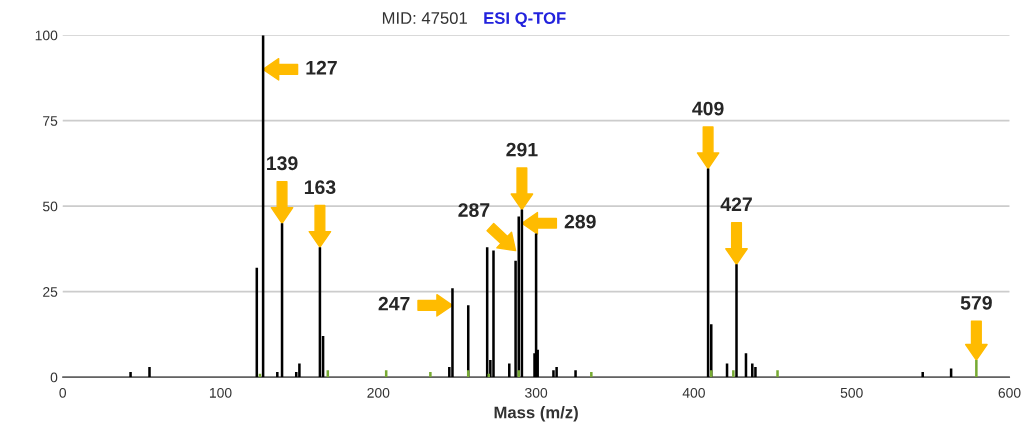  What do you see at coordinates (63, 392) in the screenshot?
I see `x-tick-label: 0` at bounding box center [63, 392].